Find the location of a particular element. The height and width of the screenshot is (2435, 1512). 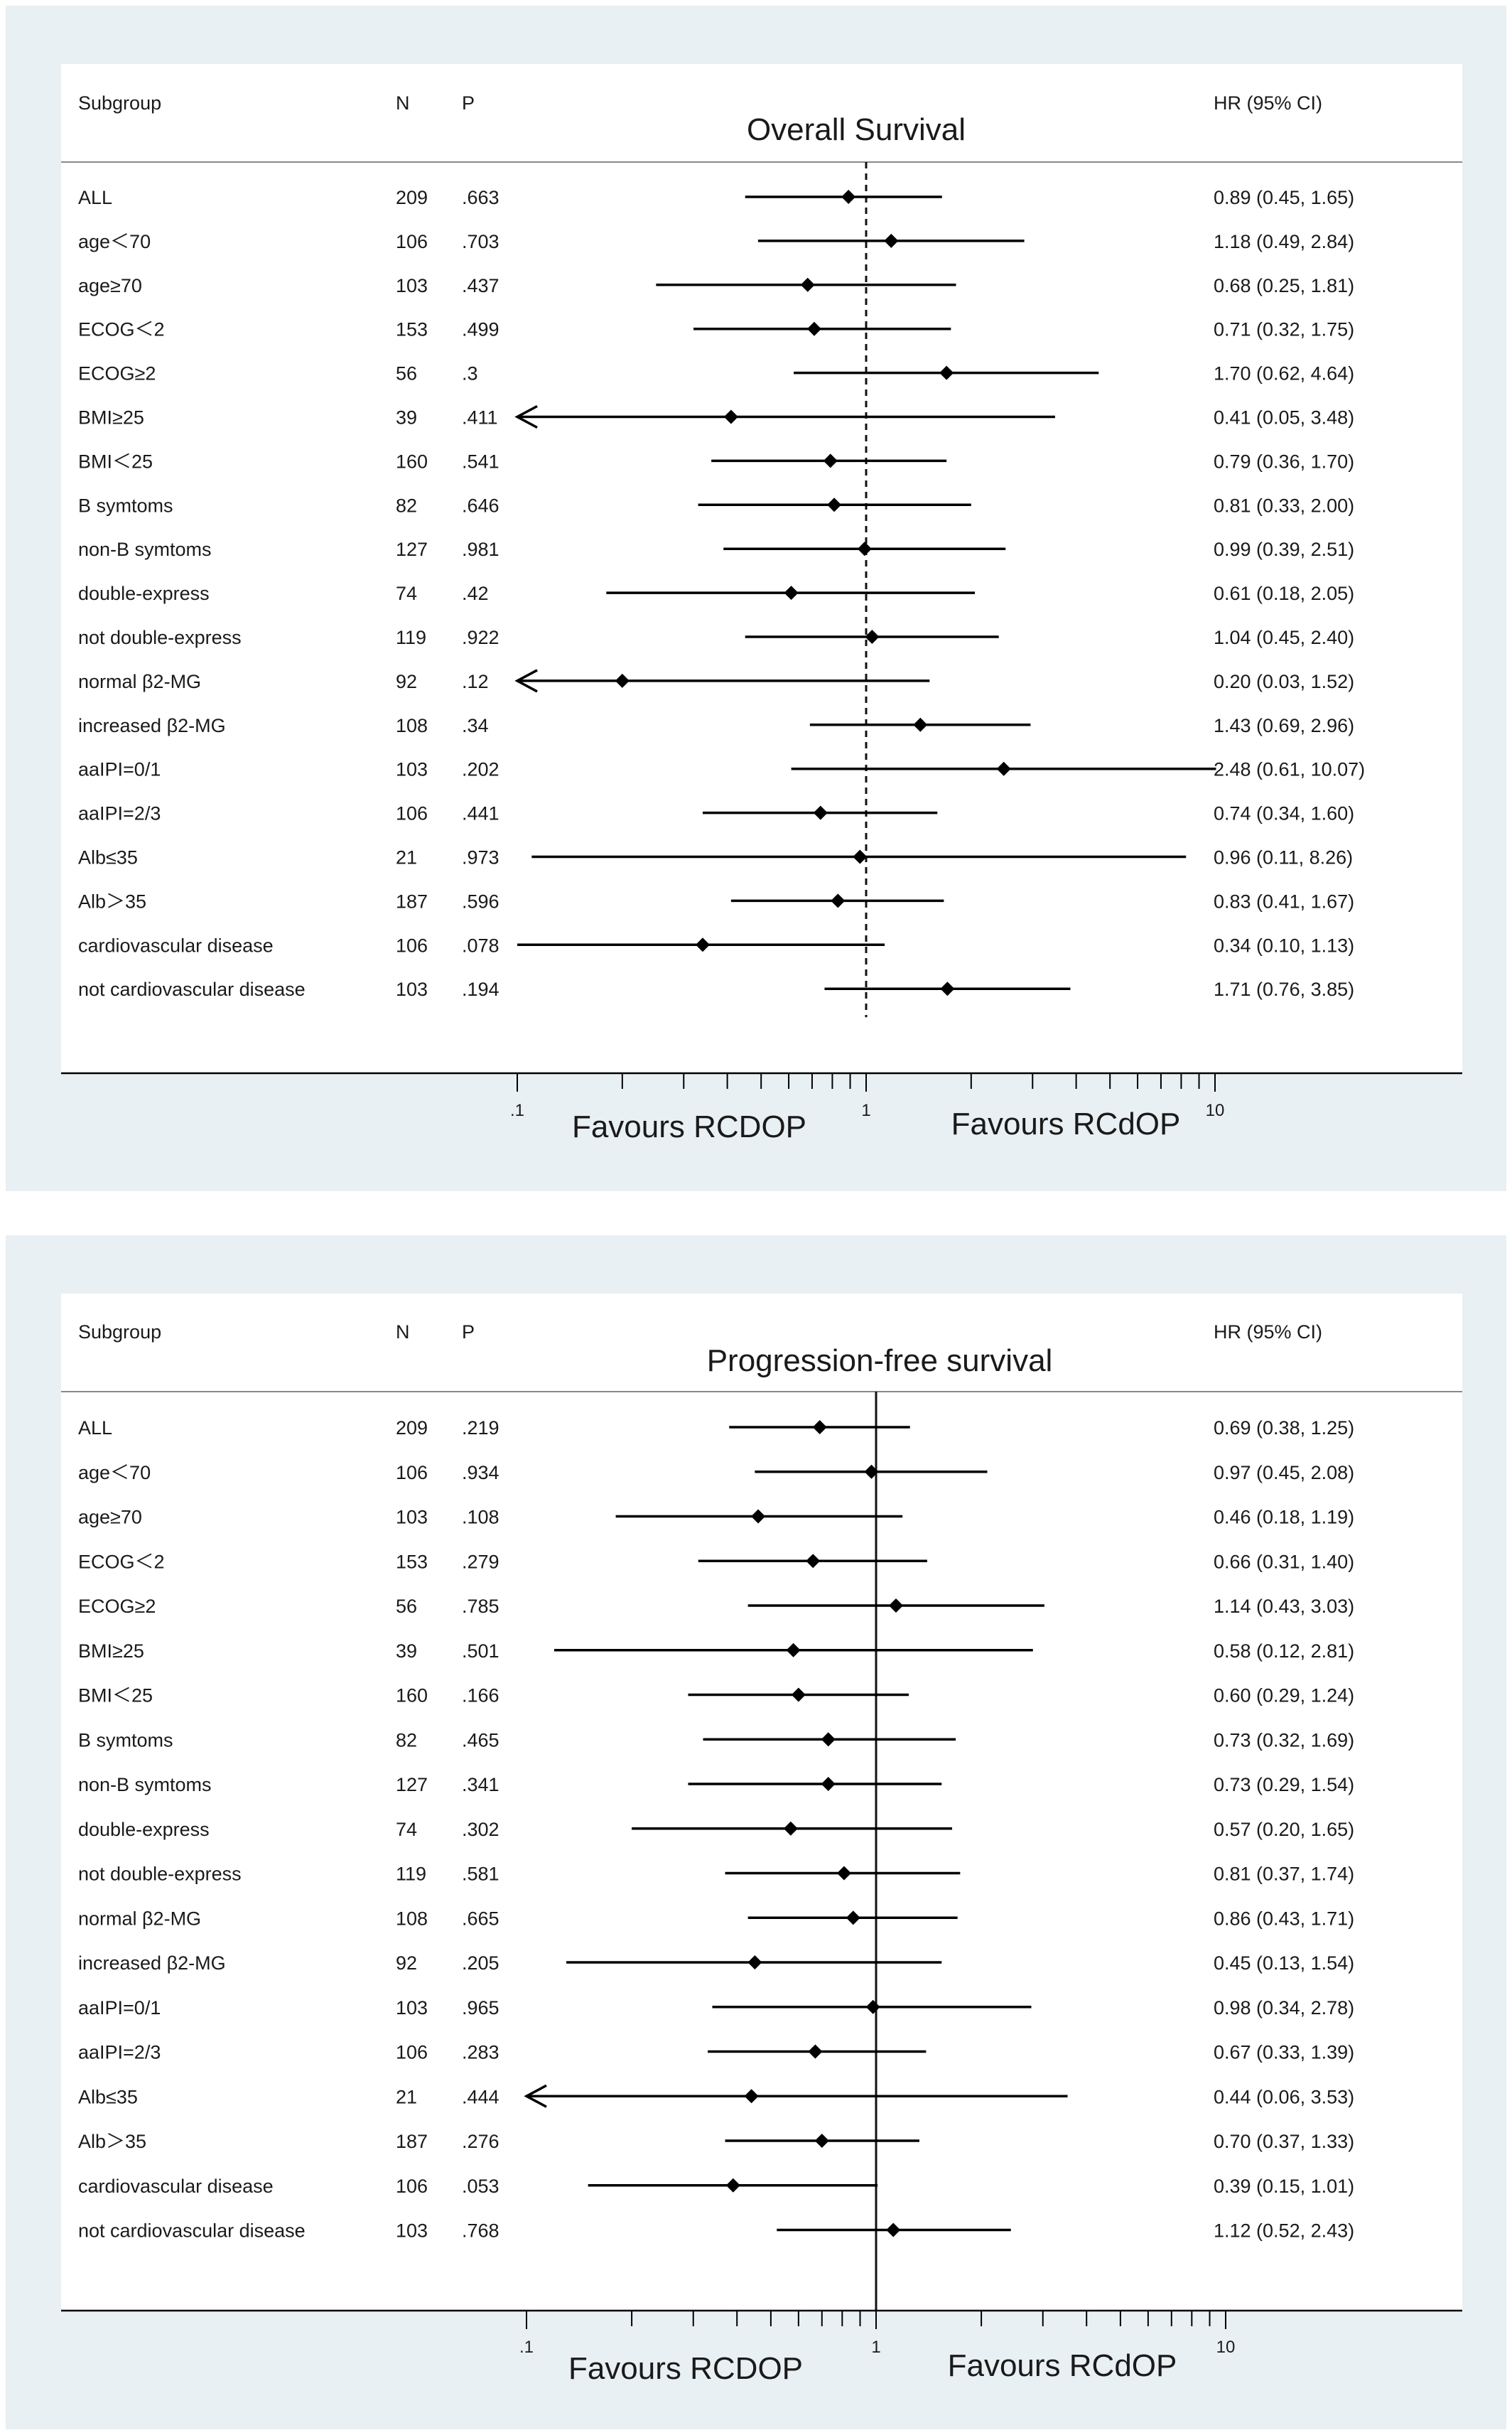

hr-ci-value: 0.70 (0.37, 1.33) is located at coordinates (1284, 2141).